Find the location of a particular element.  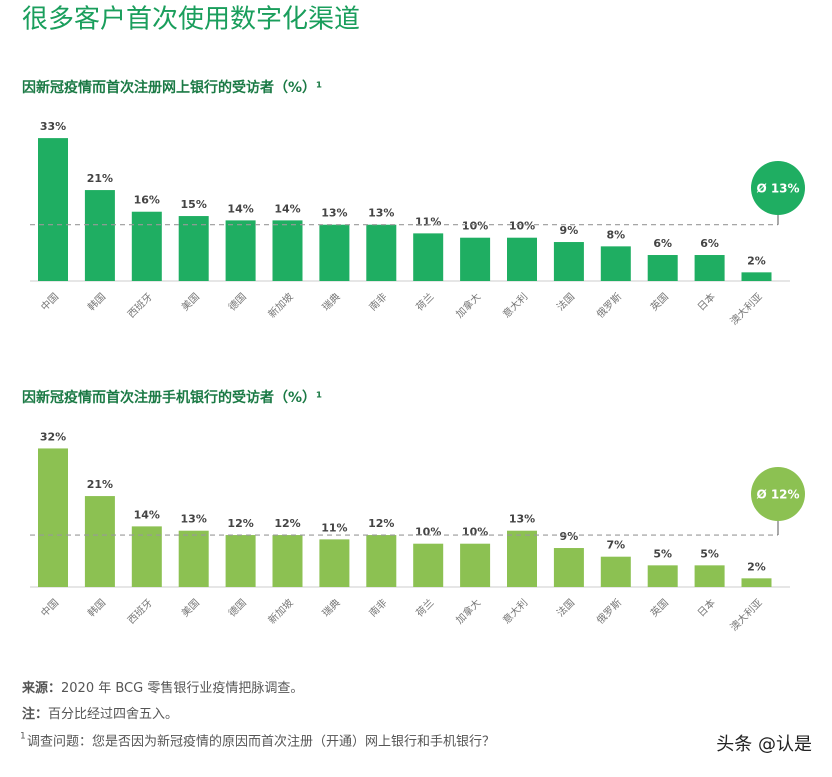

value-label: 15% is located at coordinates (194, 204).